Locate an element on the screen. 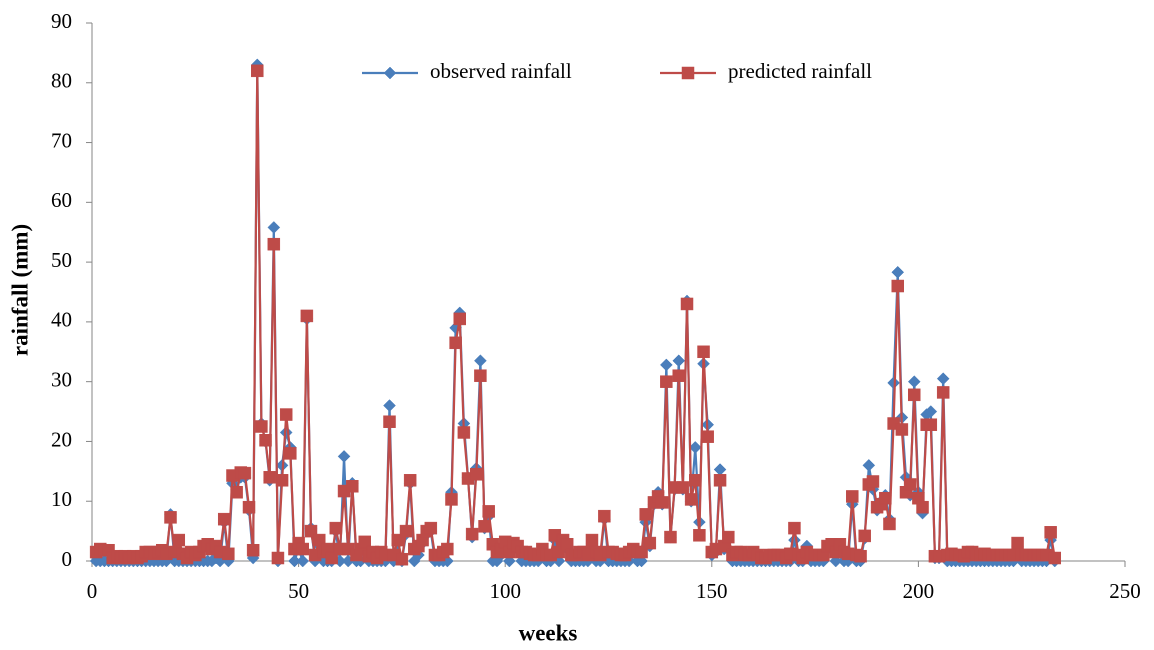 The height and width of the screenshot is (650, 1154). y-tick-label: 30 is located at coordinates (61, 379).